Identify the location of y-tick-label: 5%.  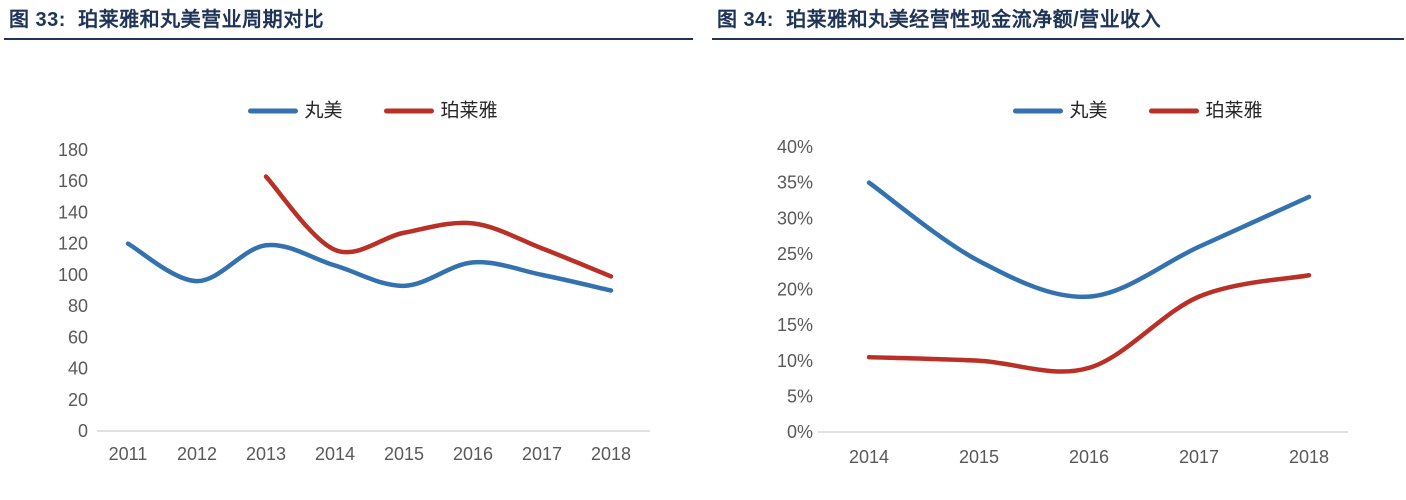
(800, 396).